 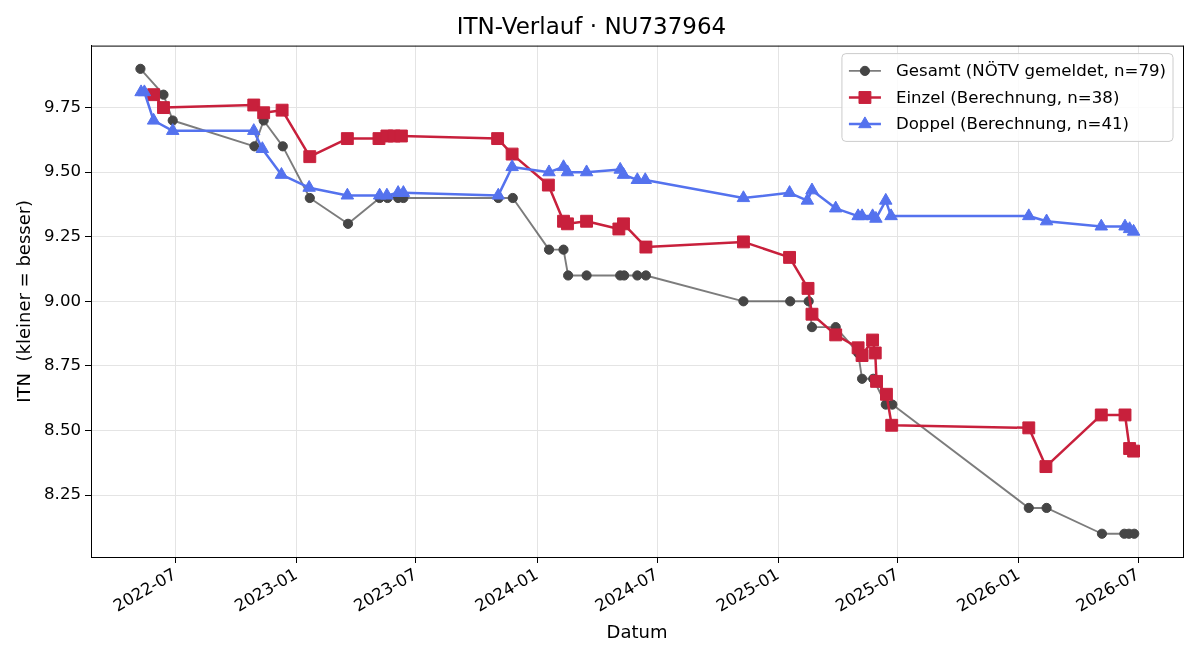 I want to click on y-tick-label: 9.75, so click(x=62, y=106).